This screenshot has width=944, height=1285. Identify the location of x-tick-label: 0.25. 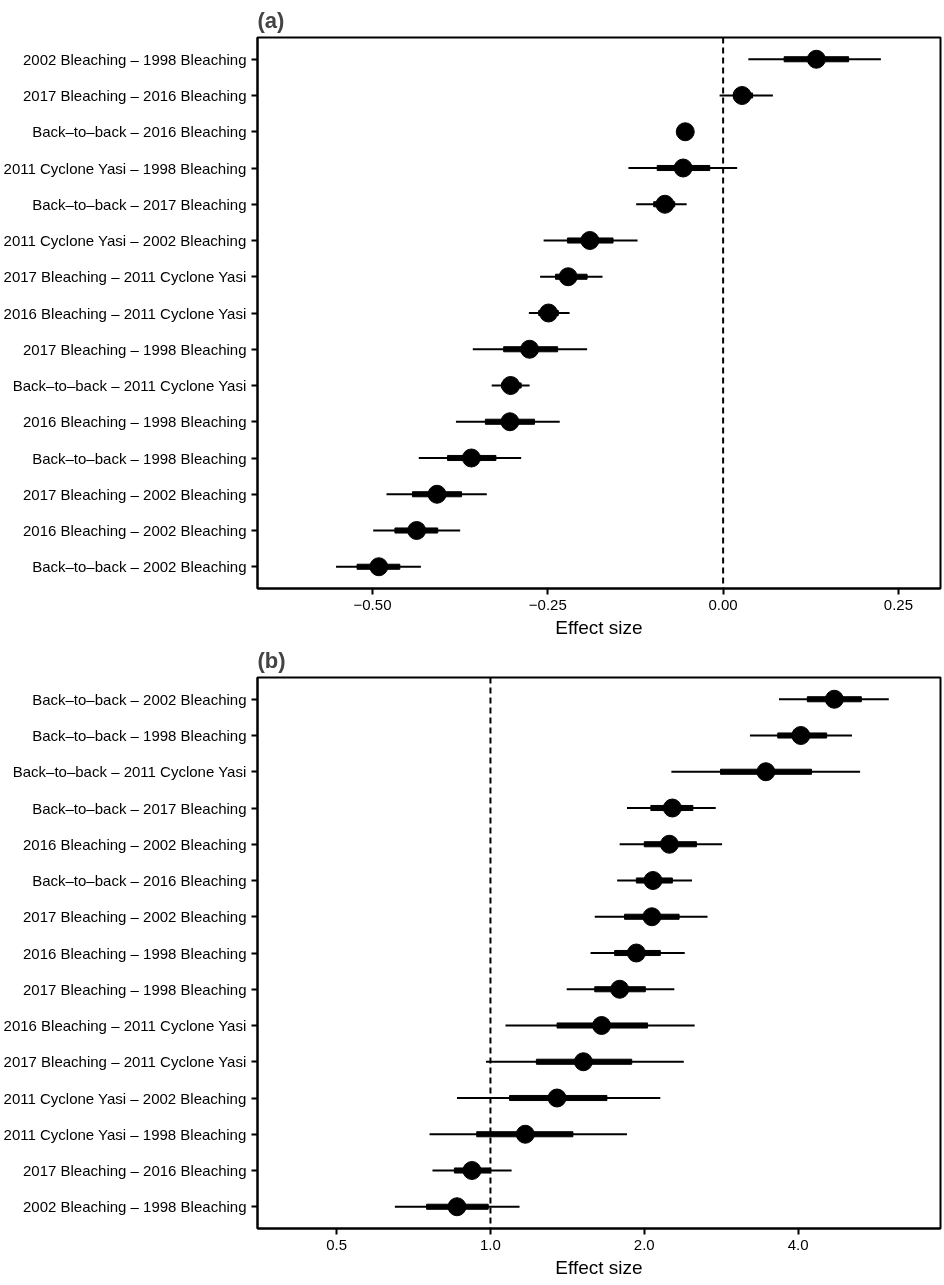
(898, 604).